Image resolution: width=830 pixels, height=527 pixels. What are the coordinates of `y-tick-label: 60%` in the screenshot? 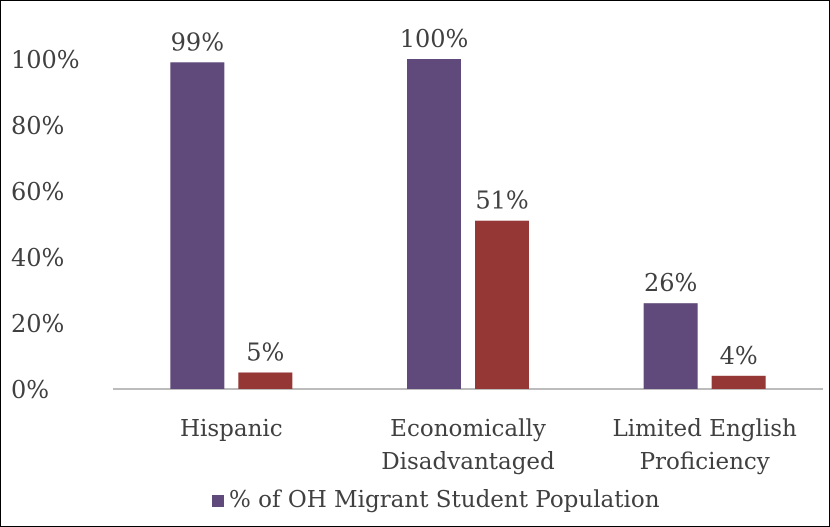 It's located at (37, 192).